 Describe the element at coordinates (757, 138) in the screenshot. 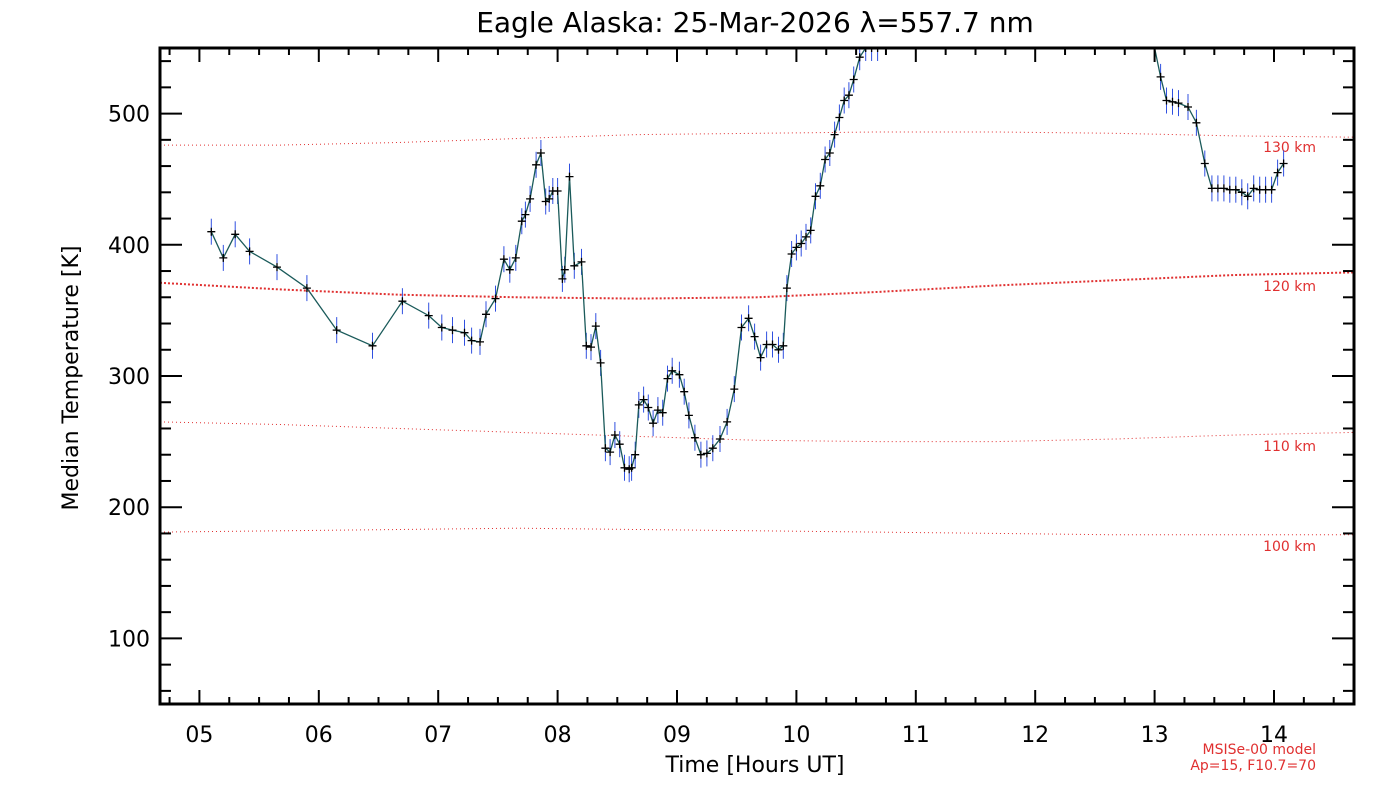

I see `reference-line-130-km` at that location.